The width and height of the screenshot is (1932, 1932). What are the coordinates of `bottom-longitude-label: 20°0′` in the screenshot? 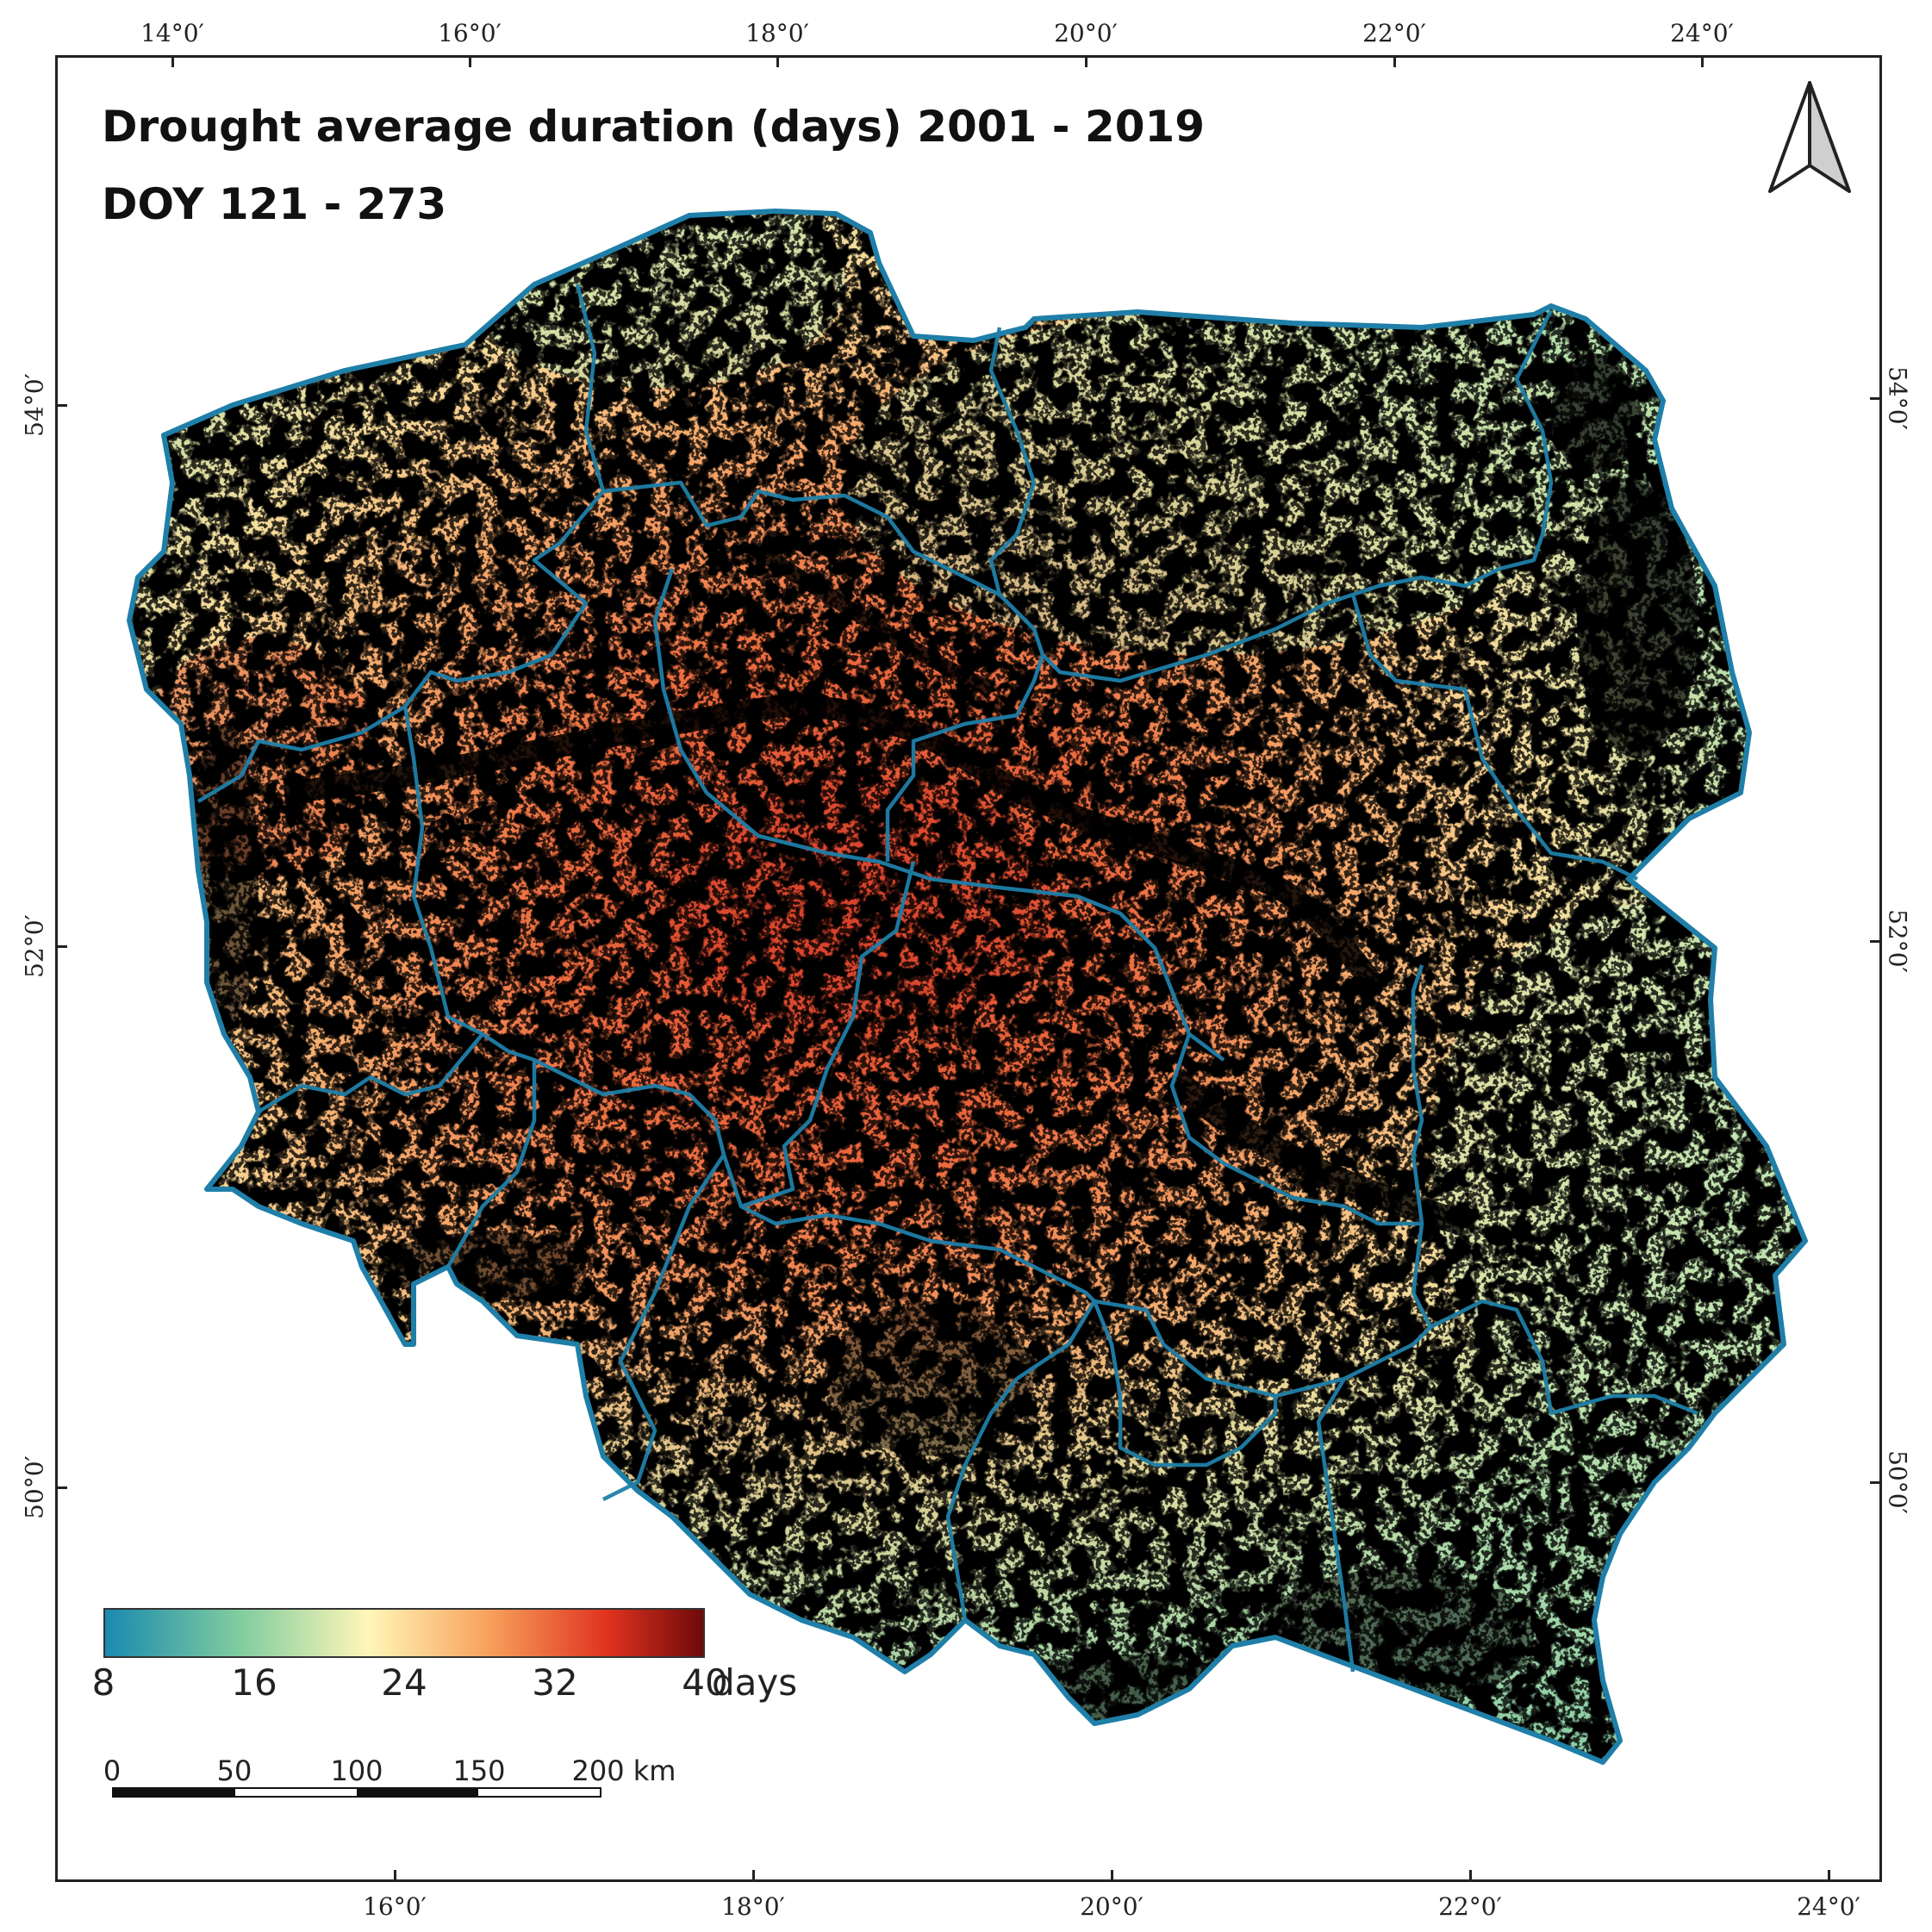 It's located at (1112, 1906).